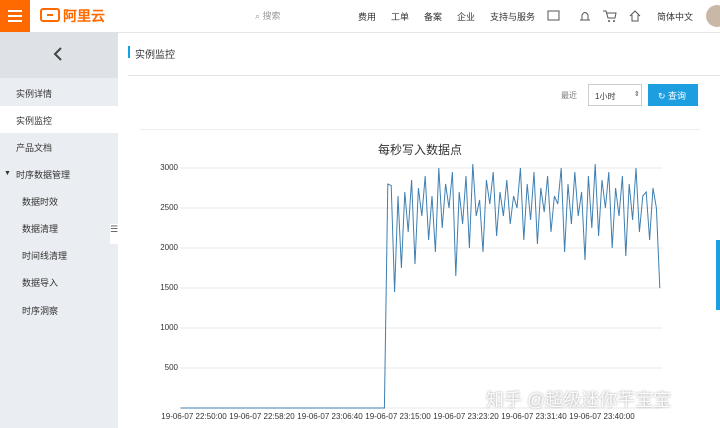  Describe the element at coordinates (15, 16) in the screenshot. I see `menu-button` at that location.